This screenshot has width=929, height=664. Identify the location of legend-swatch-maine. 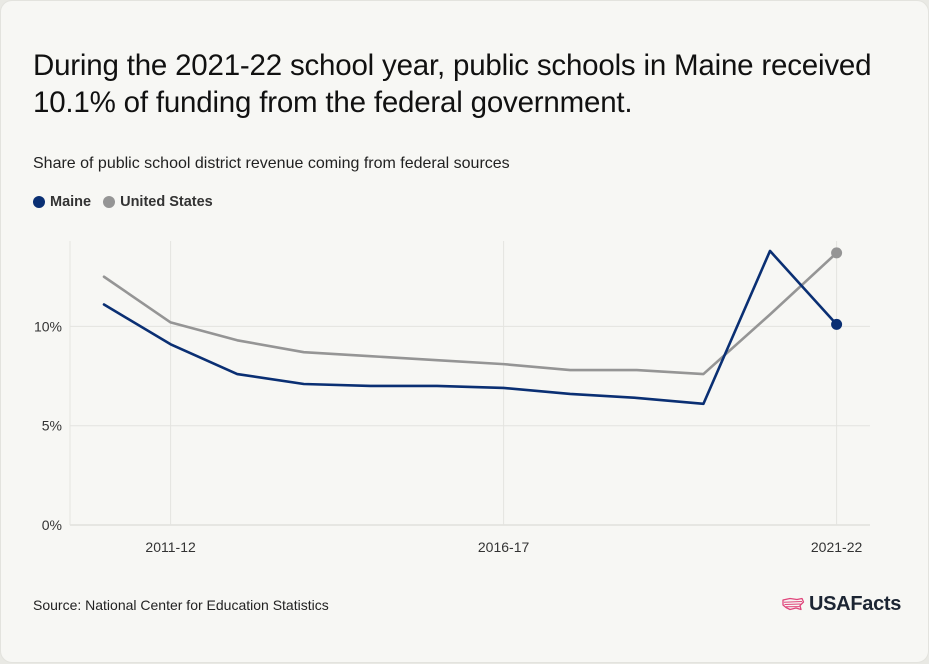
(39, 202).